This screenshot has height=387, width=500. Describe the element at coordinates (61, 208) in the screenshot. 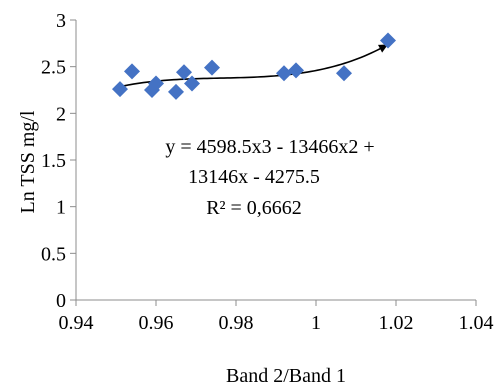

I see `y-tick-label: 1` at that location.